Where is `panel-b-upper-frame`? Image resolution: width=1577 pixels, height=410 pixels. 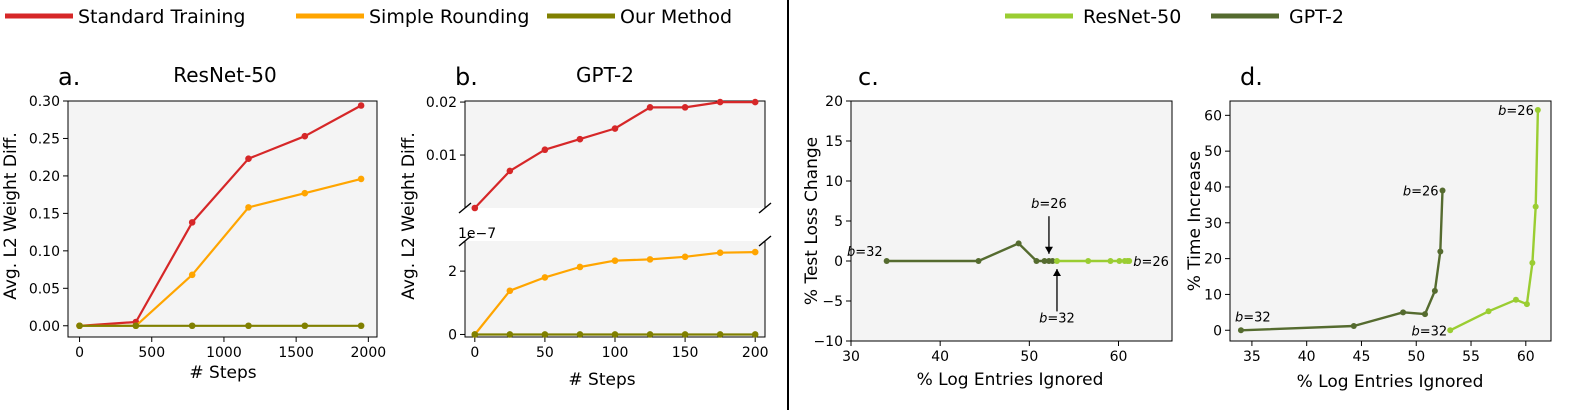
panel-b-upper-frame is located at coordinates (615, 154).